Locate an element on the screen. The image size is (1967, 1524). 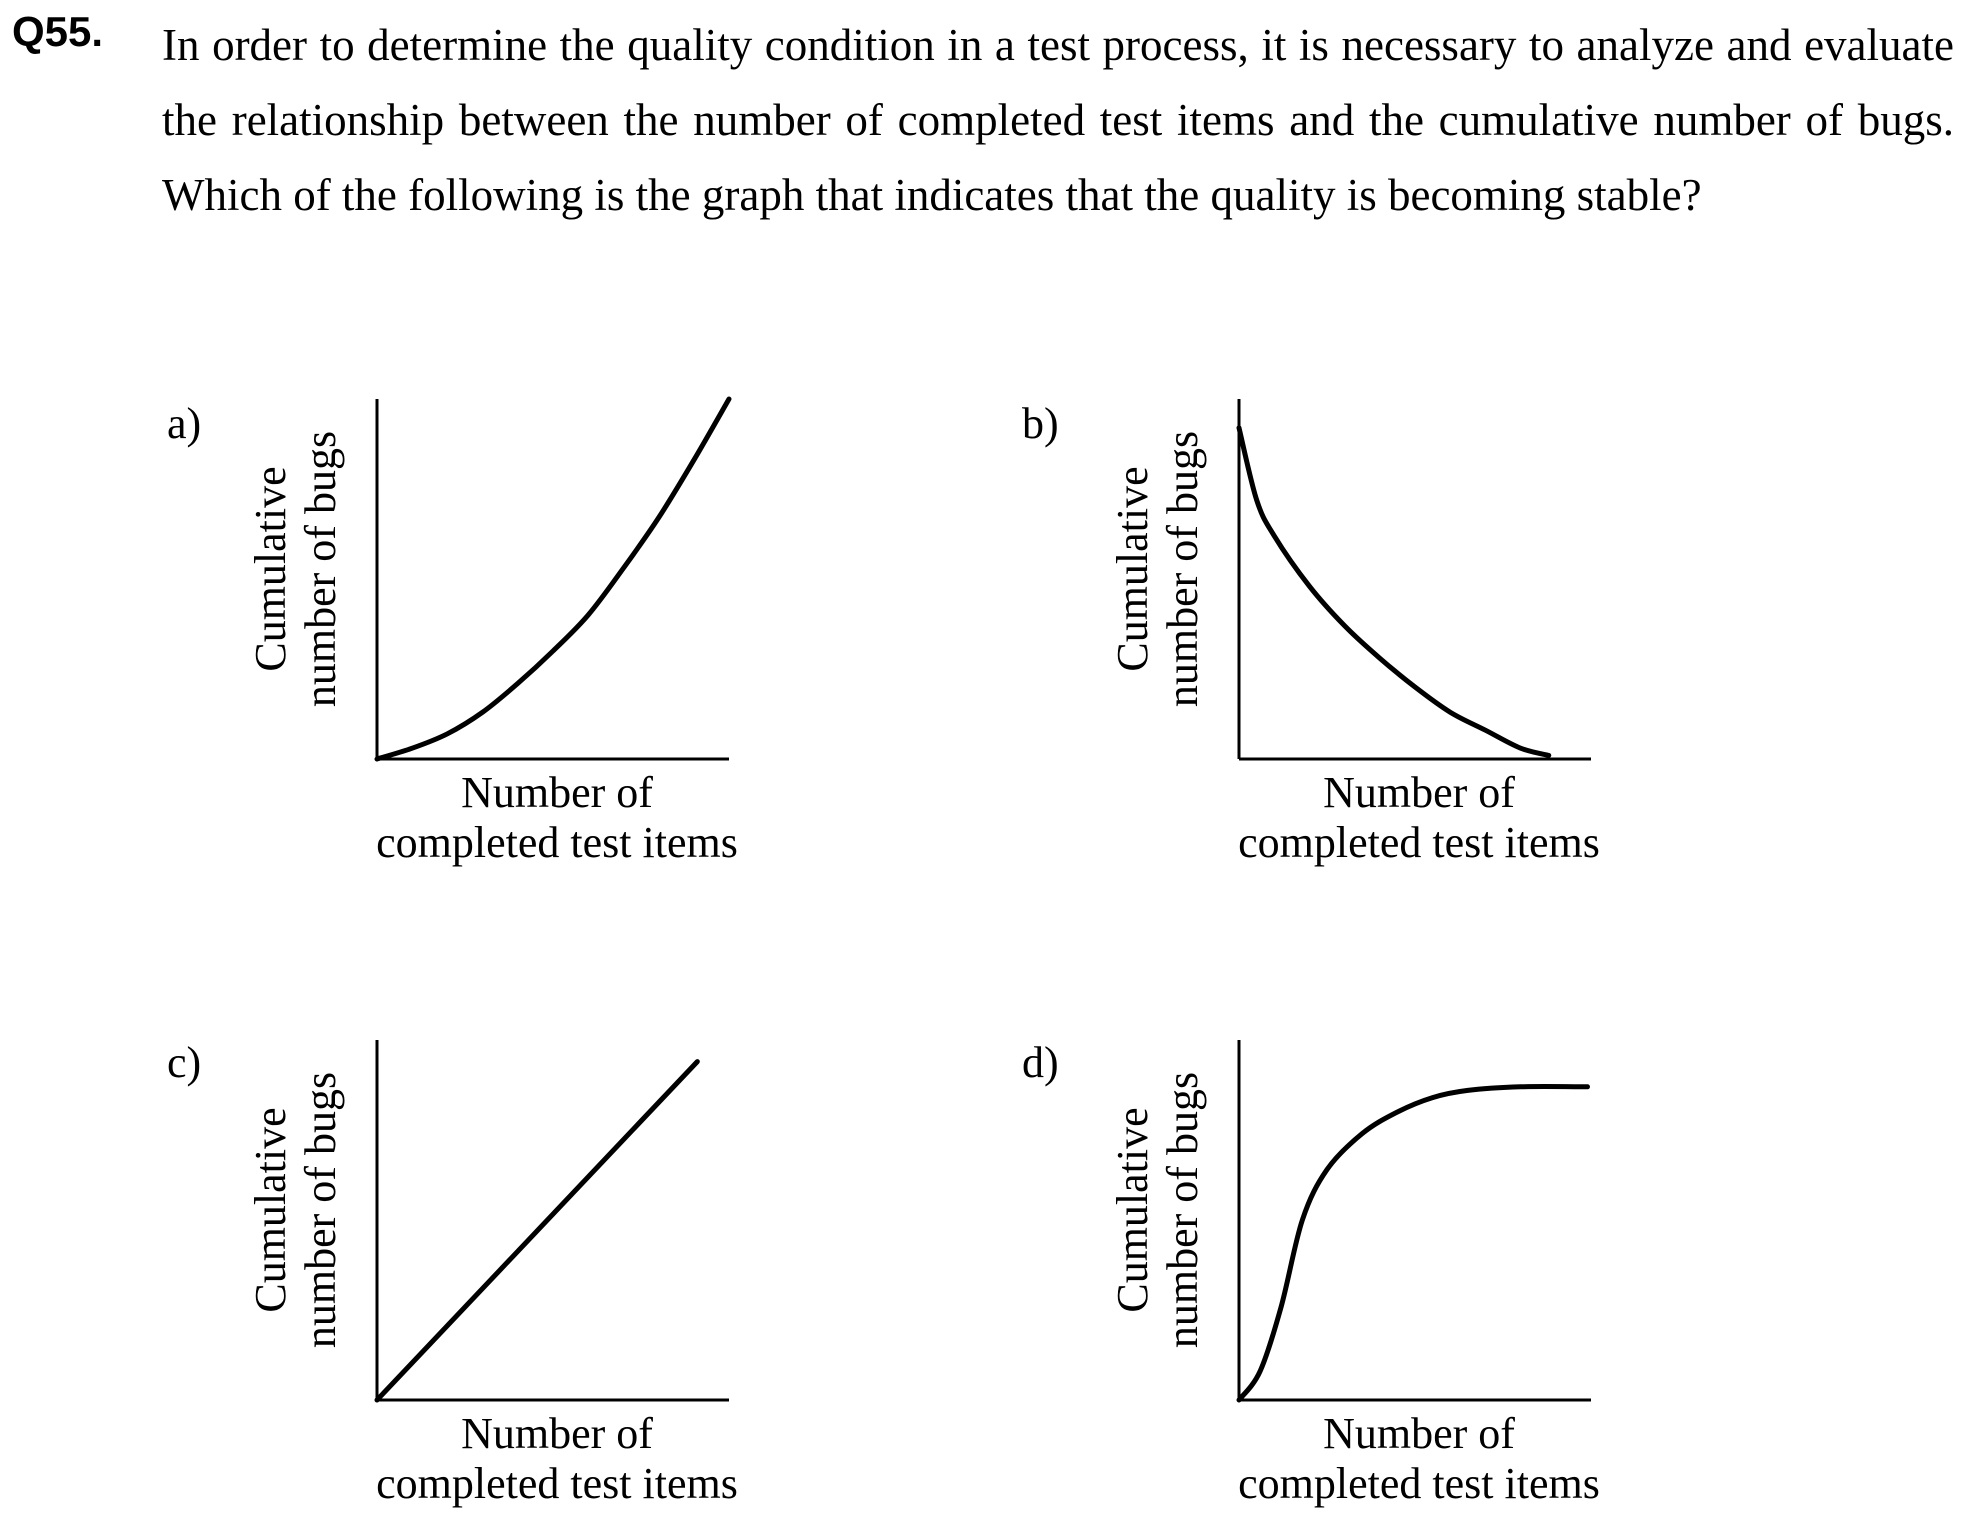
option-label: d) is located at coordinates (1040, 1062).